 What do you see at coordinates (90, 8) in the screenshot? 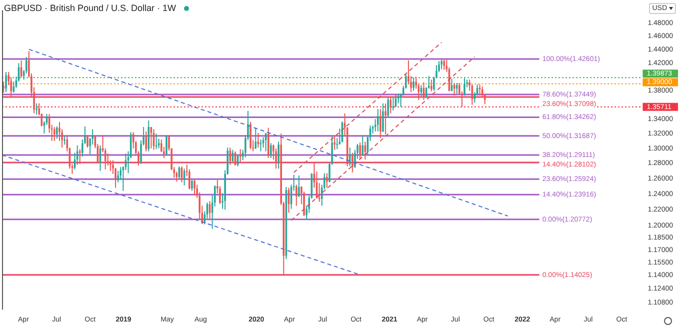
I see `chart-title: GBPUSD · British Pound / U.S. Dollar · 1W` at bounding box center [90, 8].